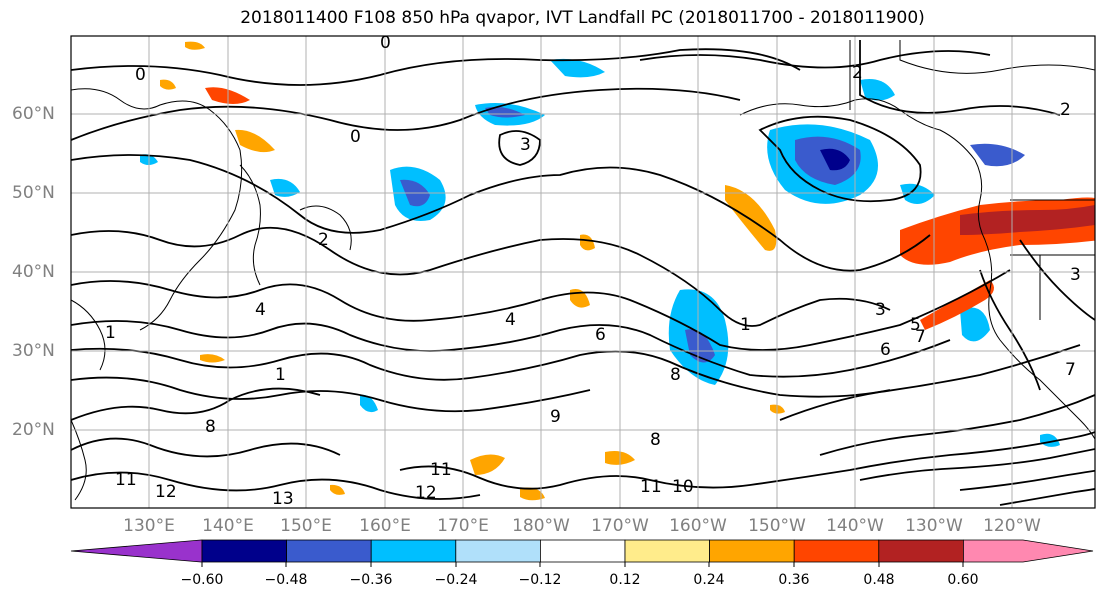  Describe the element at coordinates (709, 580) in the screenshot. I see `colorbar-tick-label: 0.24` at that location.